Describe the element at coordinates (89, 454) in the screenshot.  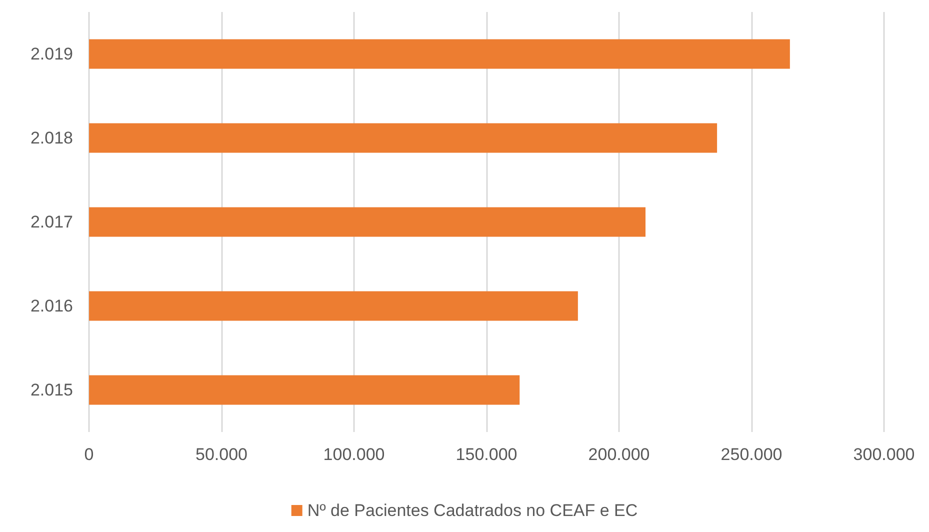
I see `x-tick-label: 0` at that location.